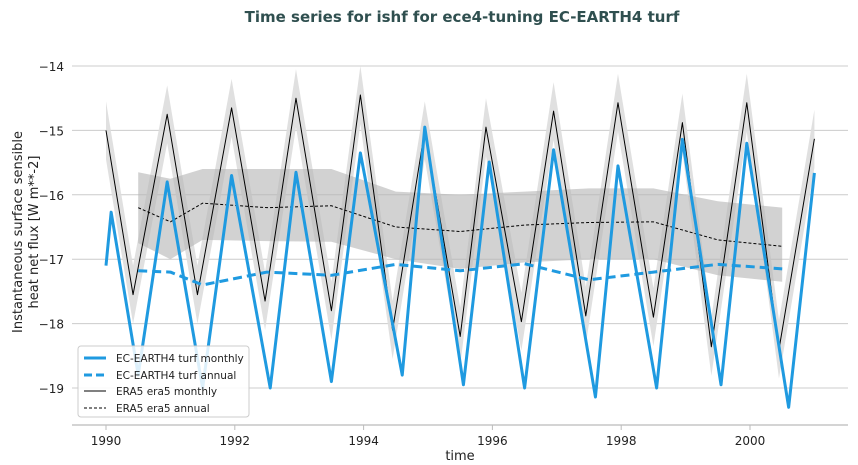 The height and width of the screenshot is (465, 858). What do you see at coordinates (459, 456) in the screenshot?
I see `x-axis-label: time` at bounding box center [459, 456].